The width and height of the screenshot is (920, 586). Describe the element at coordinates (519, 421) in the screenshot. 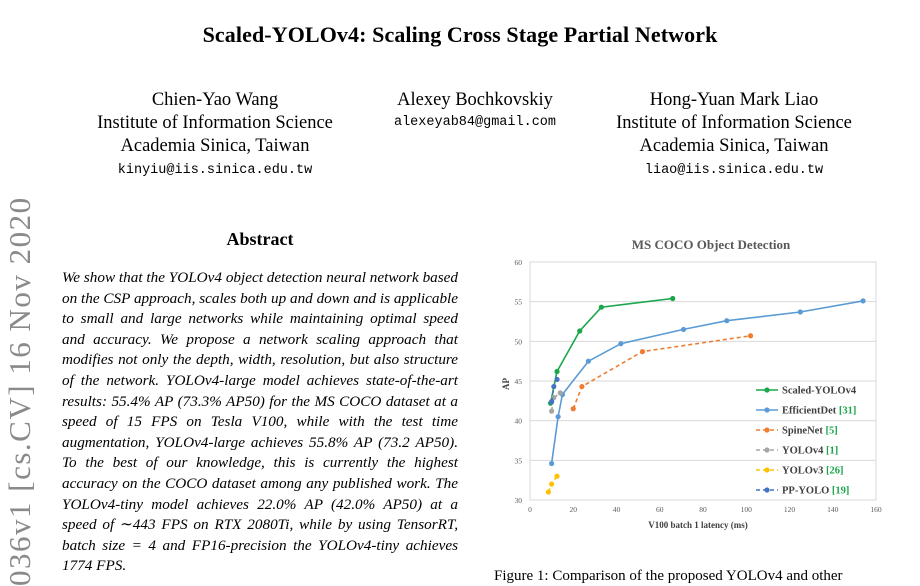

I see `y-tick-label: 40` at that location.